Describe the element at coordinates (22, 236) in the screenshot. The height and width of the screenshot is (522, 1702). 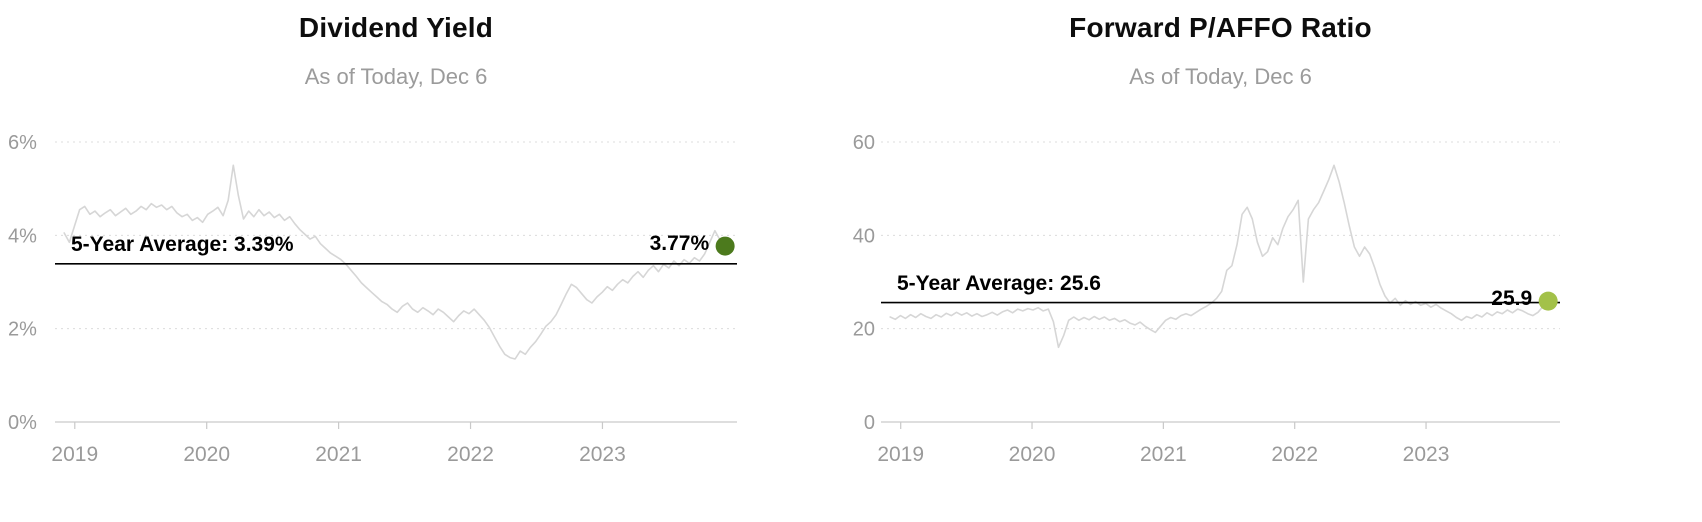
I see `y-tick-label: 4%` at that location.